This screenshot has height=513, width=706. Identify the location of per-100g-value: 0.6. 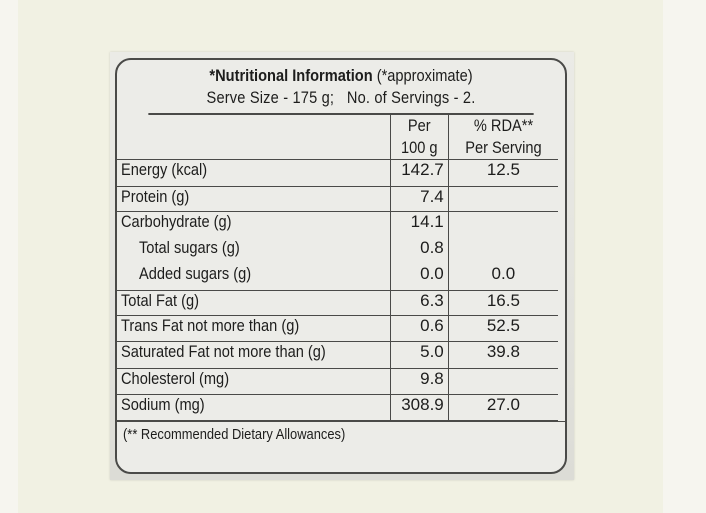
(419, 328).